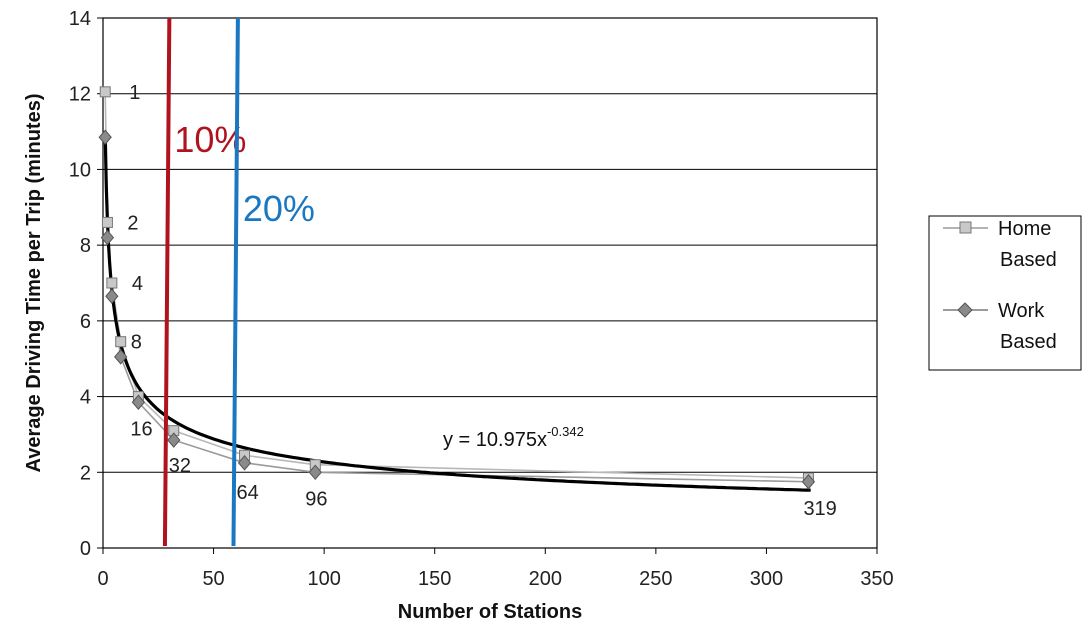  Describe the element at coordinates (102, 579) in the screenshot. I see `x-tick-label-0: 0` at that location.